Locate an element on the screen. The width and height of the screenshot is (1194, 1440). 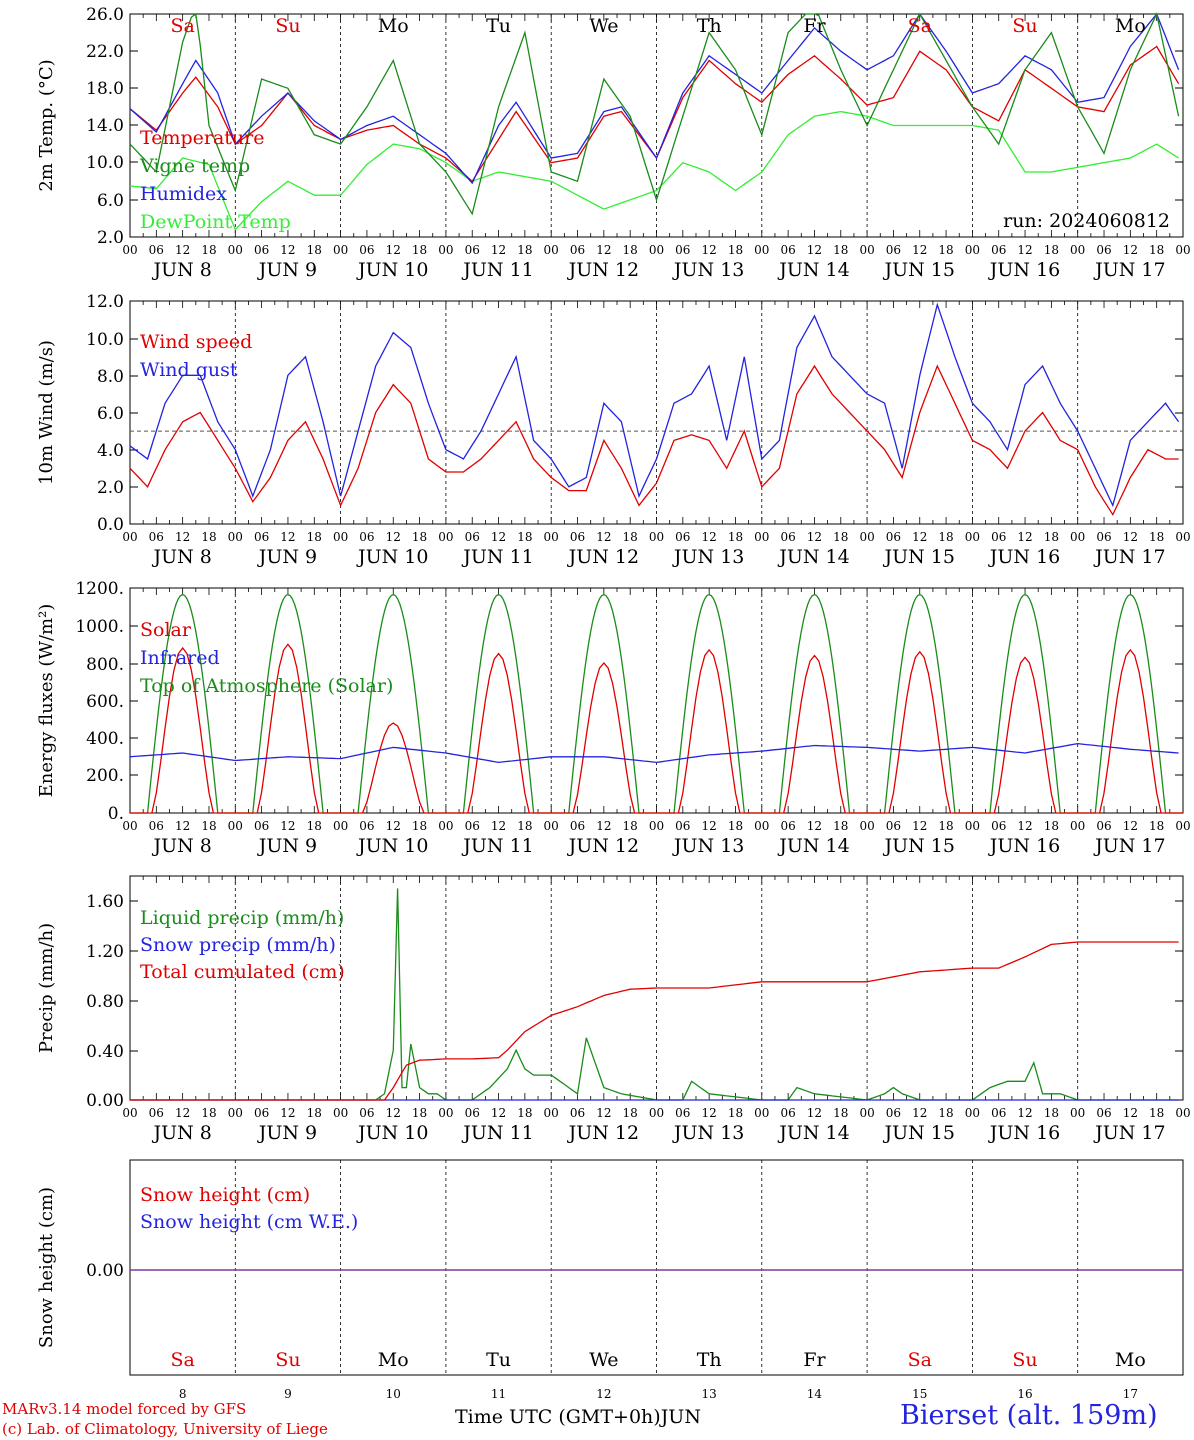
legend-entry: Humidex is located at coordinates (183, 194).